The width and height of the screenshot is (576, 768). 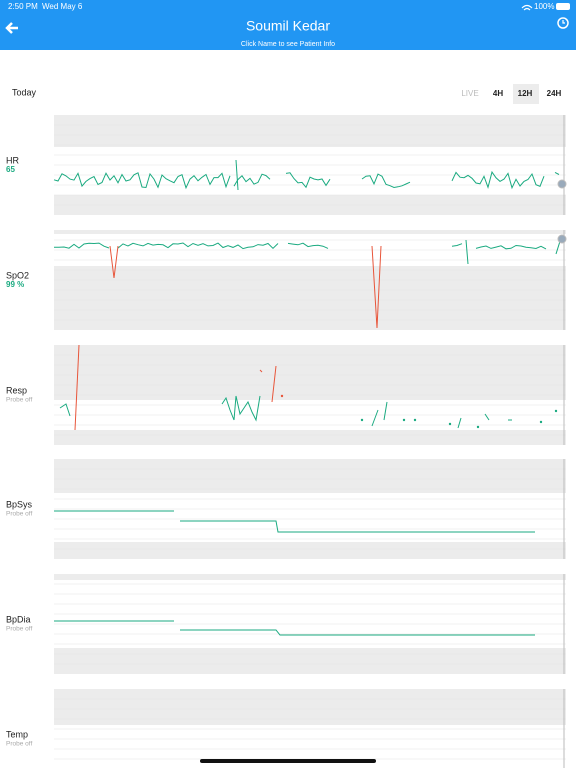 I want to click on status-date: Wed May 6, so click(x=62, y=6).